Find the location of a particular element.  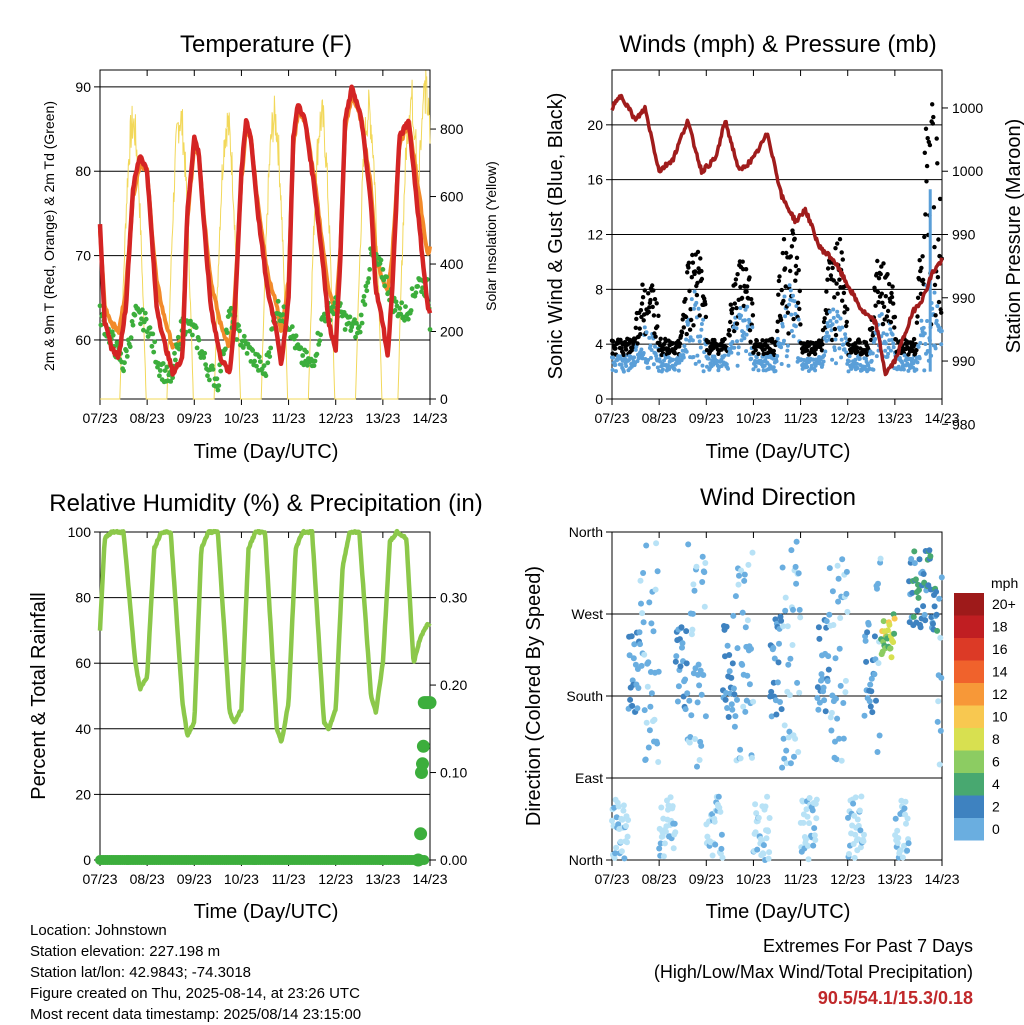

y2-tick-label: 0 is located at coordinates (444, 399).